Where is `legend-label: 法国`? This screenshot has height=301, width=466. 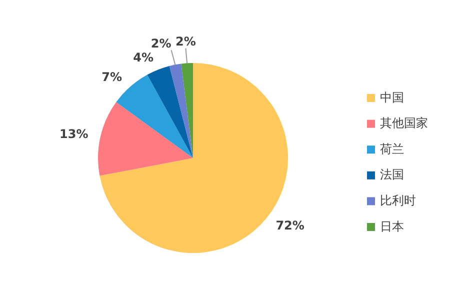 legend-label: 法国 is located at coordinates (392, 175).